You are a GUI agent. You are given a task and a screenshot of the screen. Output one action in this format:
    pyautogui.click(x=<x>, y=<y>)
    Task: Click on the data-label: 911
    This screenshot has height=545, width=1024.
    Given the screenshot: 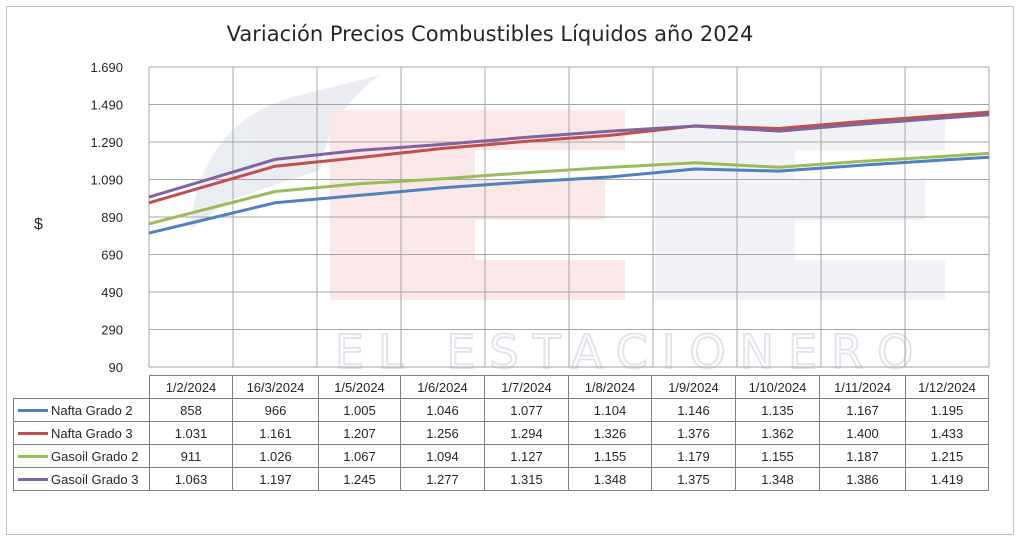 What is the action you would take?
    pyautogui.click(x=191, y=456)
    